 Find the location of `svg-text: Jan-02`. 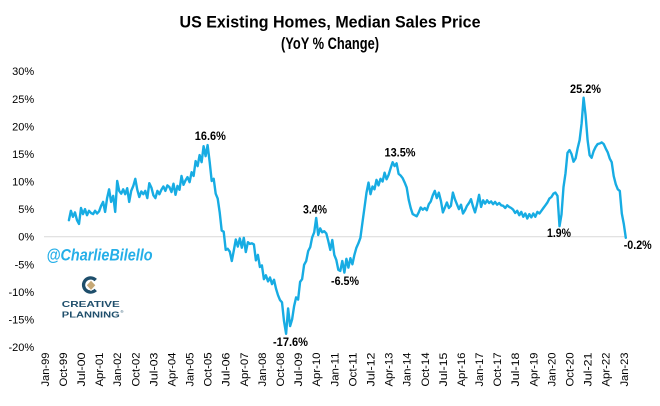

svg-text: Jan-02 is located at coordinates (118, 370).